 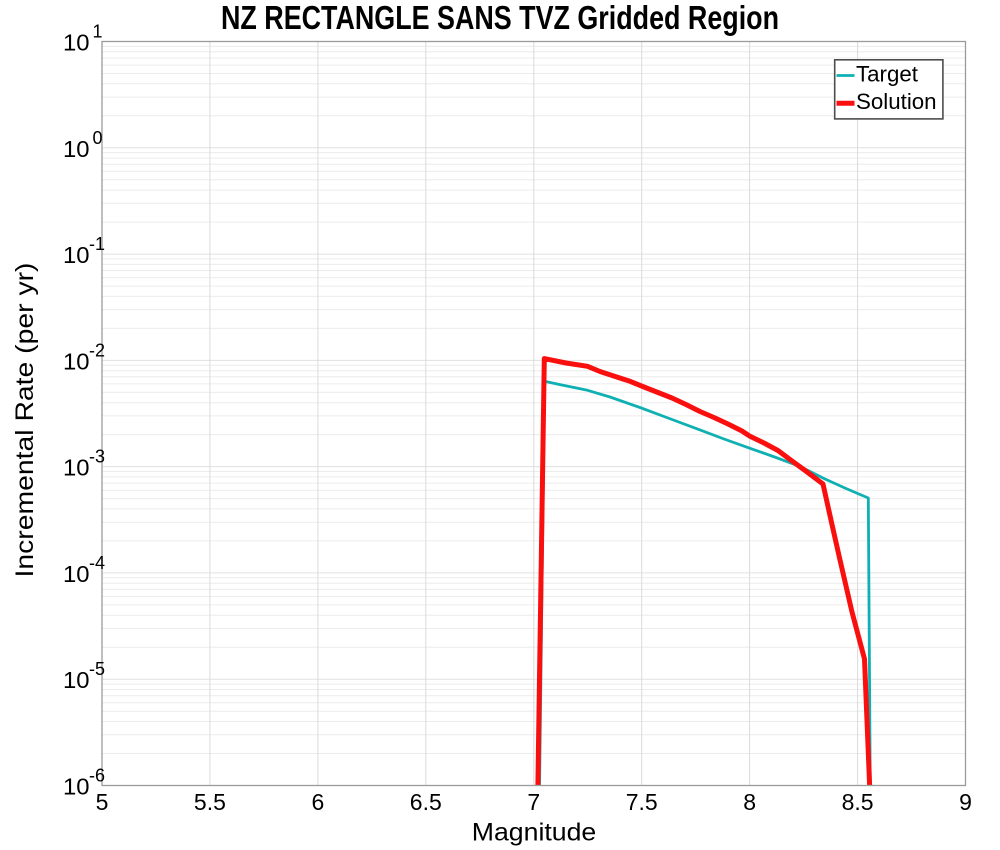 I want to click on svg-text: 5, so click(x=102, y=802).